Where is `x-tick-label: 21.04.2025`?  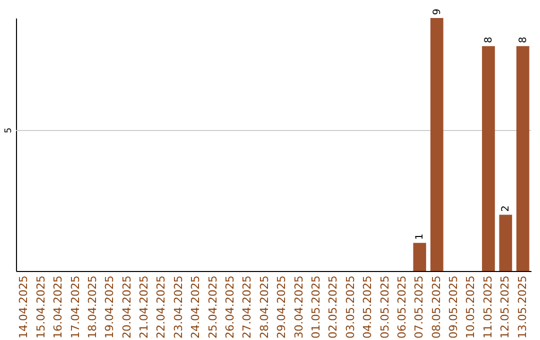 x-tick-label: 21.04.2025 is located at coordinates (144, 307).